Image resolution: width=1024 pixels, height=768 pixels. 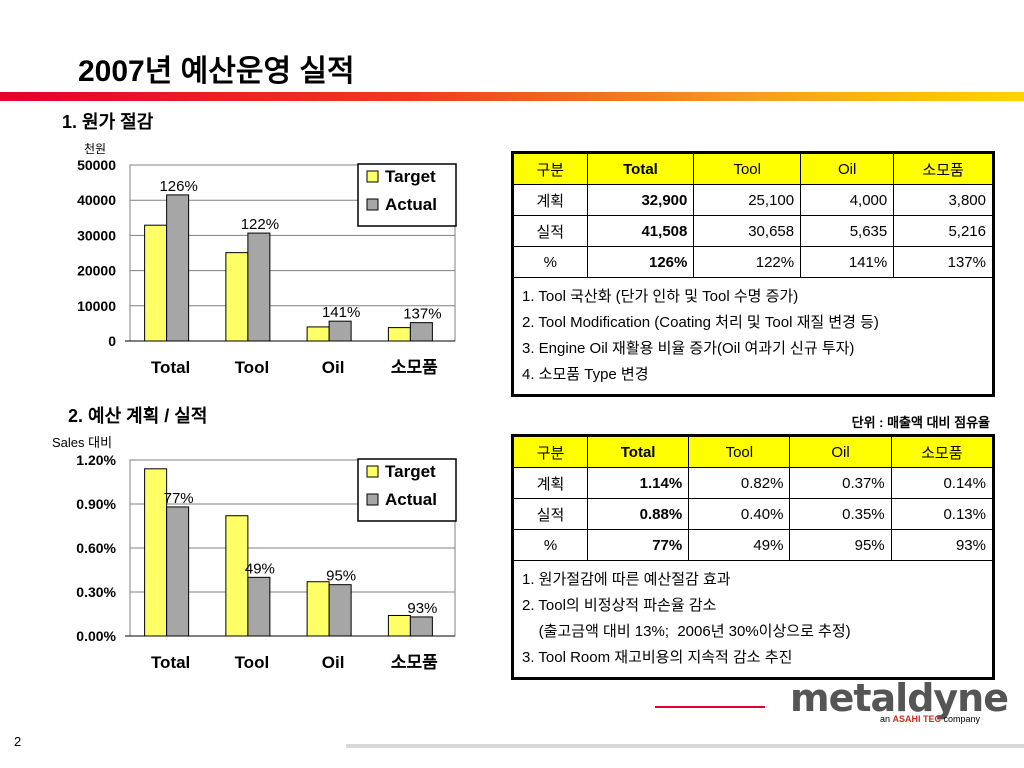 What do you see at coordinates (917, 719) in the screenshot?
I see `logo-brand: ASAHI TEC` at bounding box center [917, 719].